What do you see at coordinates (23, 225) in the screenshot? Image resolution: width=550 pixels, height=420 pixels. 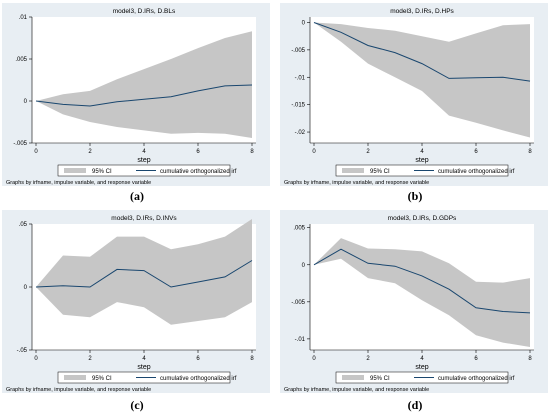 I see `y-tick-label: .05` at bounding box center [23, 225].